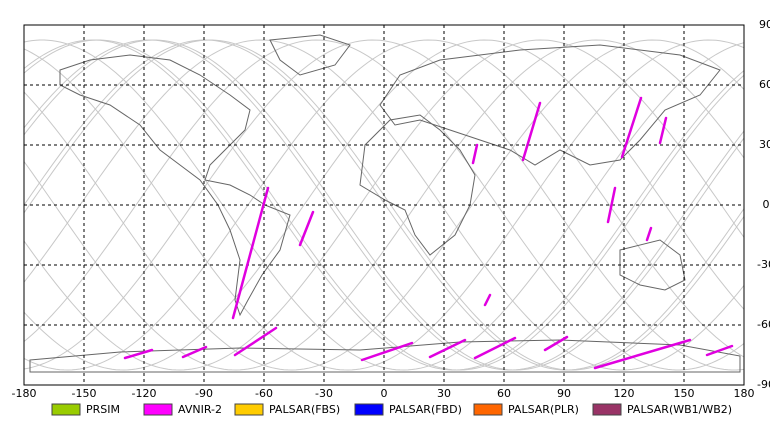 This screenshot has width=770, height=434. Describe the element at coordinates (417, 185) in the screenshot. I see `africa` at that location.